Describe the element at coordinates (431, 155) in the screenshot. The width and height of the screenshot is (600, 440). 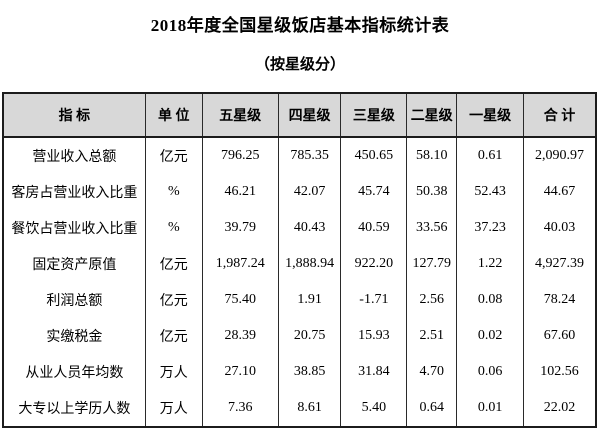
I see `value-cell: 58.10` at that location.